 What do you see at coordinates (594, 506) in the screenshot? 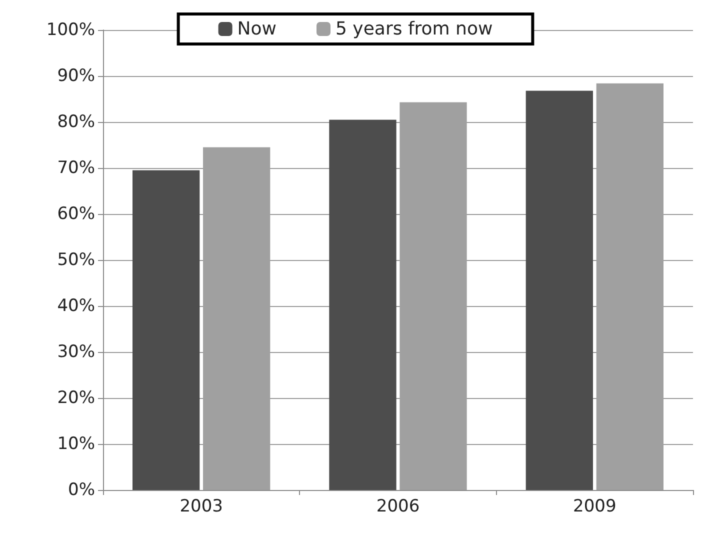
I see `x-tick-label: 2009` at bounding box center [594, 506].